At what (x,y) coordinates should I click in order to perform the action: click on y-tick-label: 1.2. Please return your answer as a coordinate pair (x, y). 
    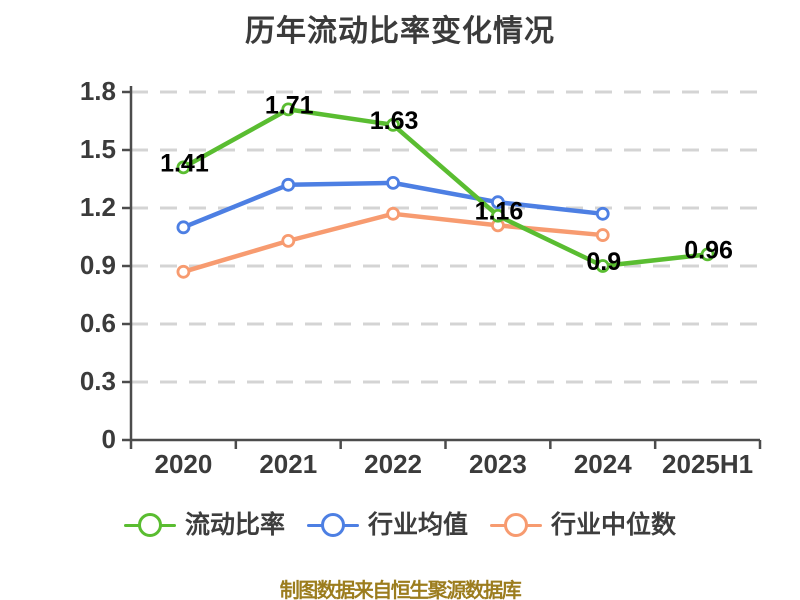
    Looking at the image, I should click on (98, 207).